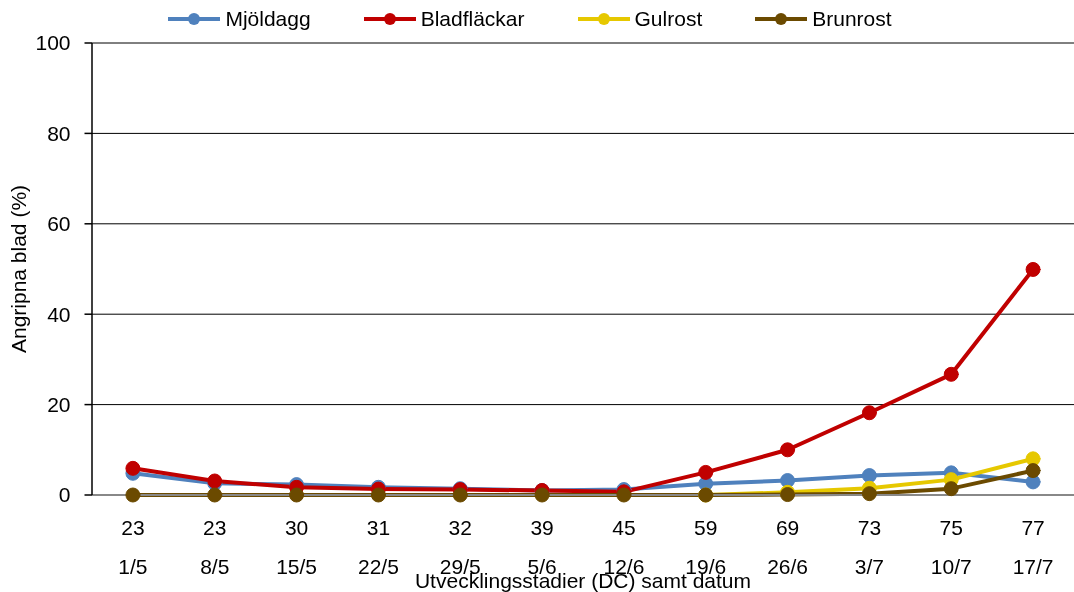  Describe the element at coordinates (788, 547) in the screenshot. I see `x-tick-label: 69 26/6` at that location.